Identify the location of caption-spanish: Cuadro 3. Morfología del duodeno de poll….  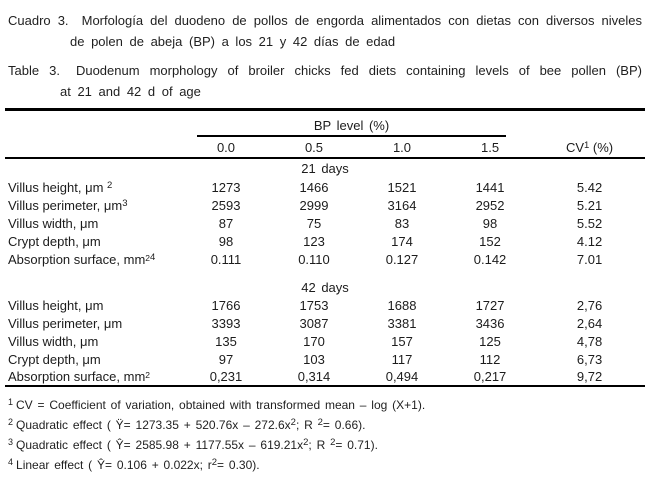
(325, 31).